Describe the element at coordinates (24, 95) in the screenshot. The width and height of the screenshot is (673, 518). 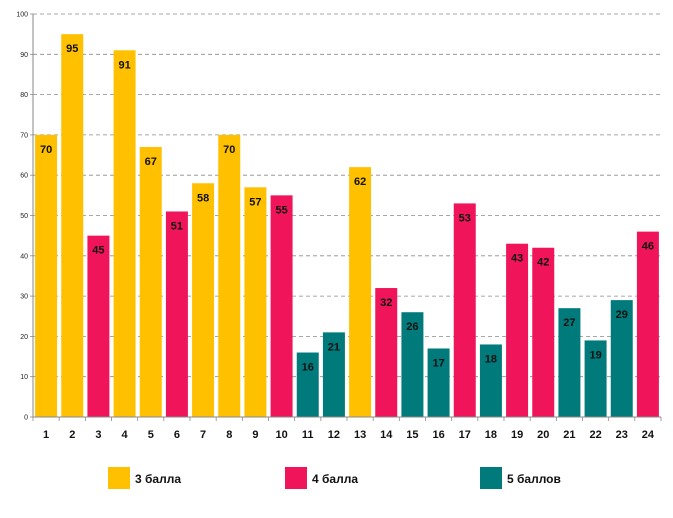
I see `y-tick-label: 80` at that location.